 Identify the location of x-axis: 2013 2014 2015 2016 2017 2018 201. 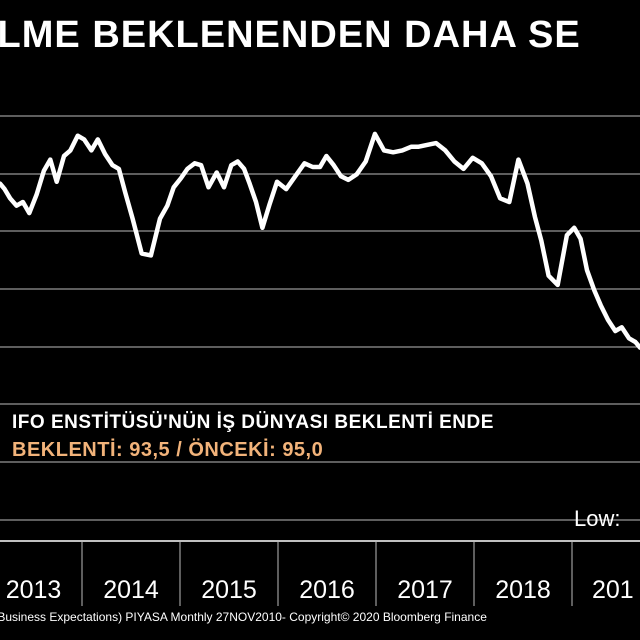
(320, 573).